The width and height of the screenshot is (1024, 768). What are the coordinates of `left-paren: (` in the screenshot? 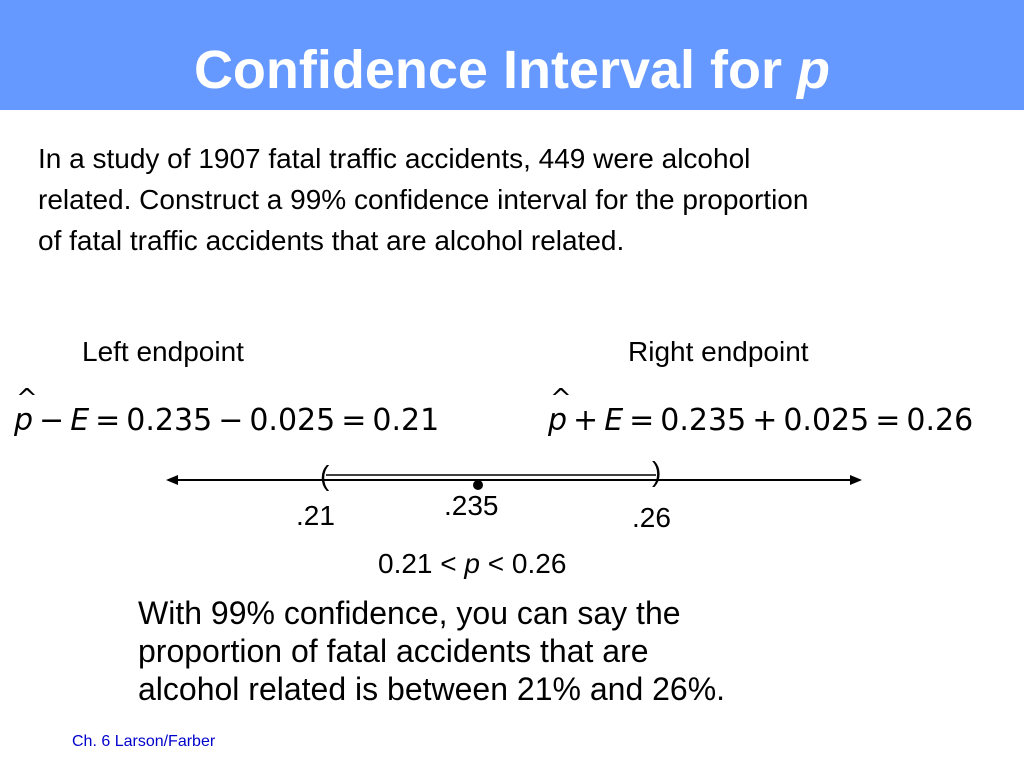 It's located at (325, 475).